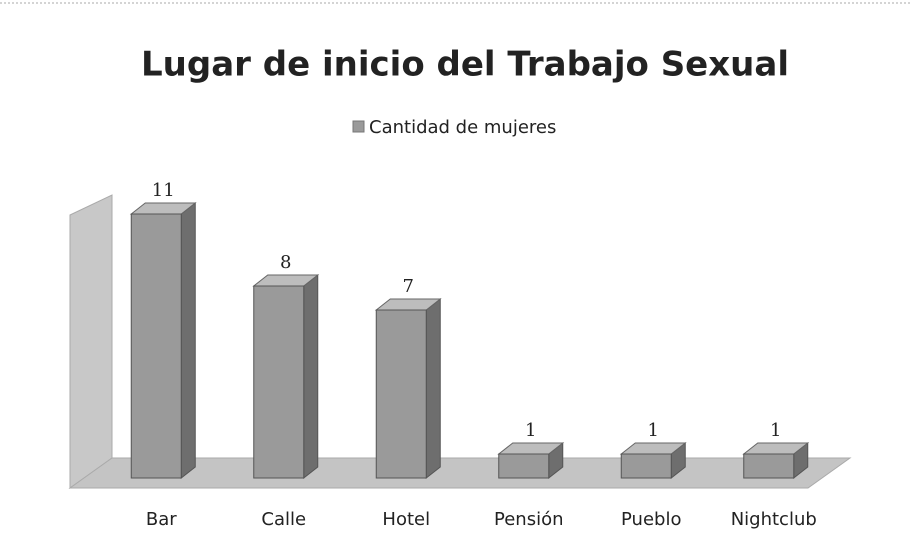  I want to click on x-tick-label: Nightclub, so click(774, 519).